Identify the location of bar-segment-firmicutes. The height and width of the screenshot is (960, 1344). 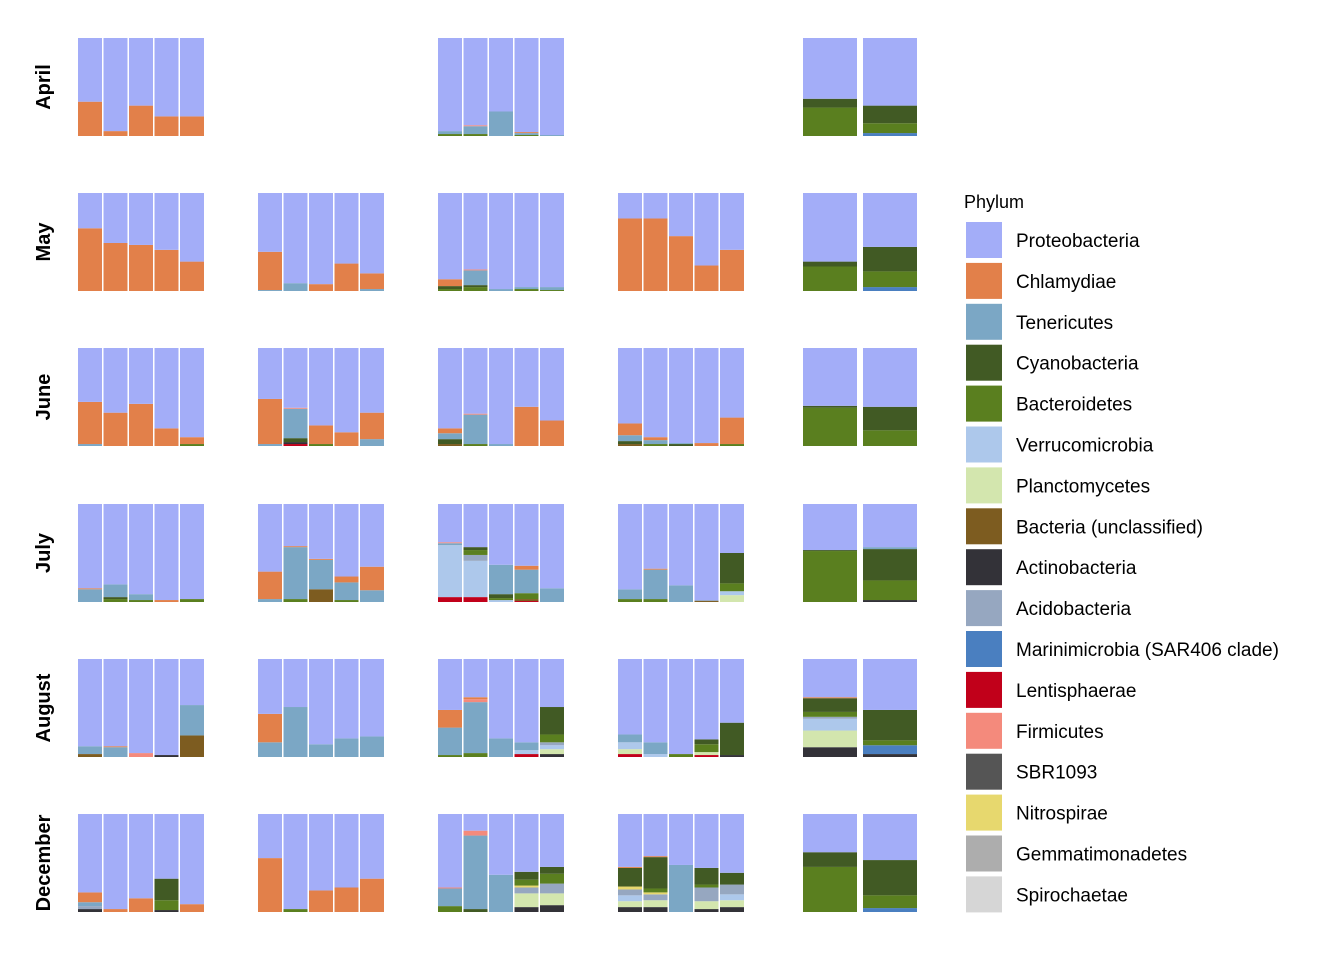
(475, 833).